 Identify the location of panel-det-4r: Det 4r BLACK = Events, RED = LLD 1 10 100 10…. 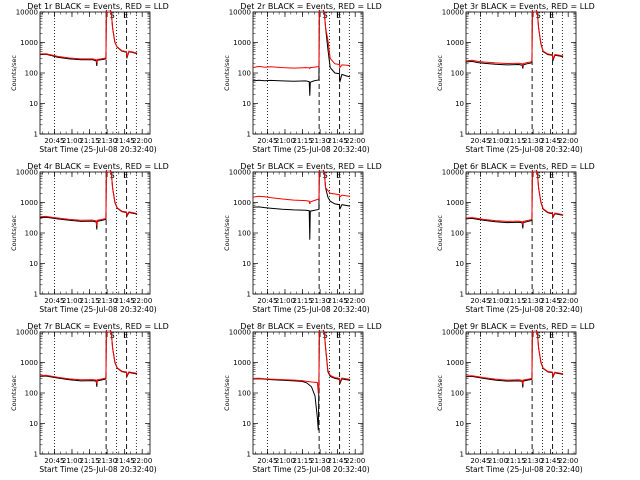
(89, 238).